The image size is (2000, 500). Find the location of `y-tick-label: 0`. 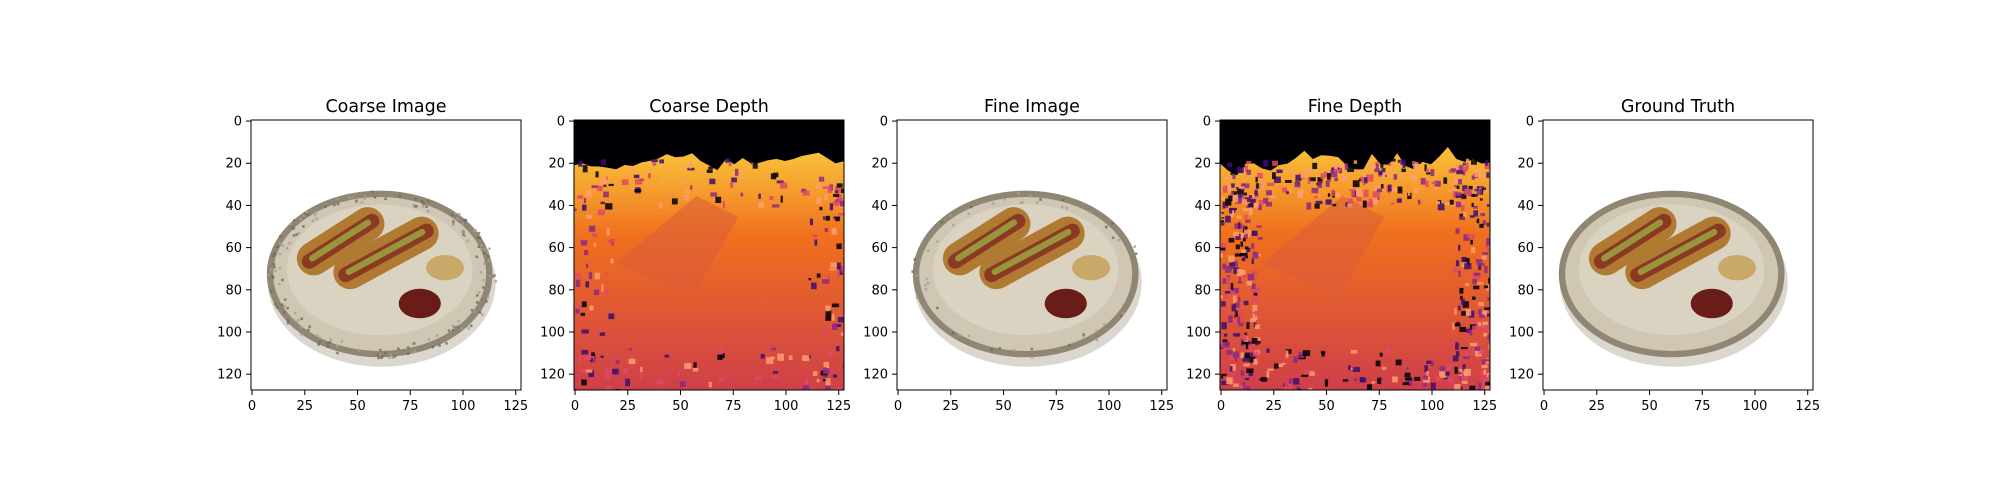

y-tick-label: 0 is located at coordinates (1530, 122).